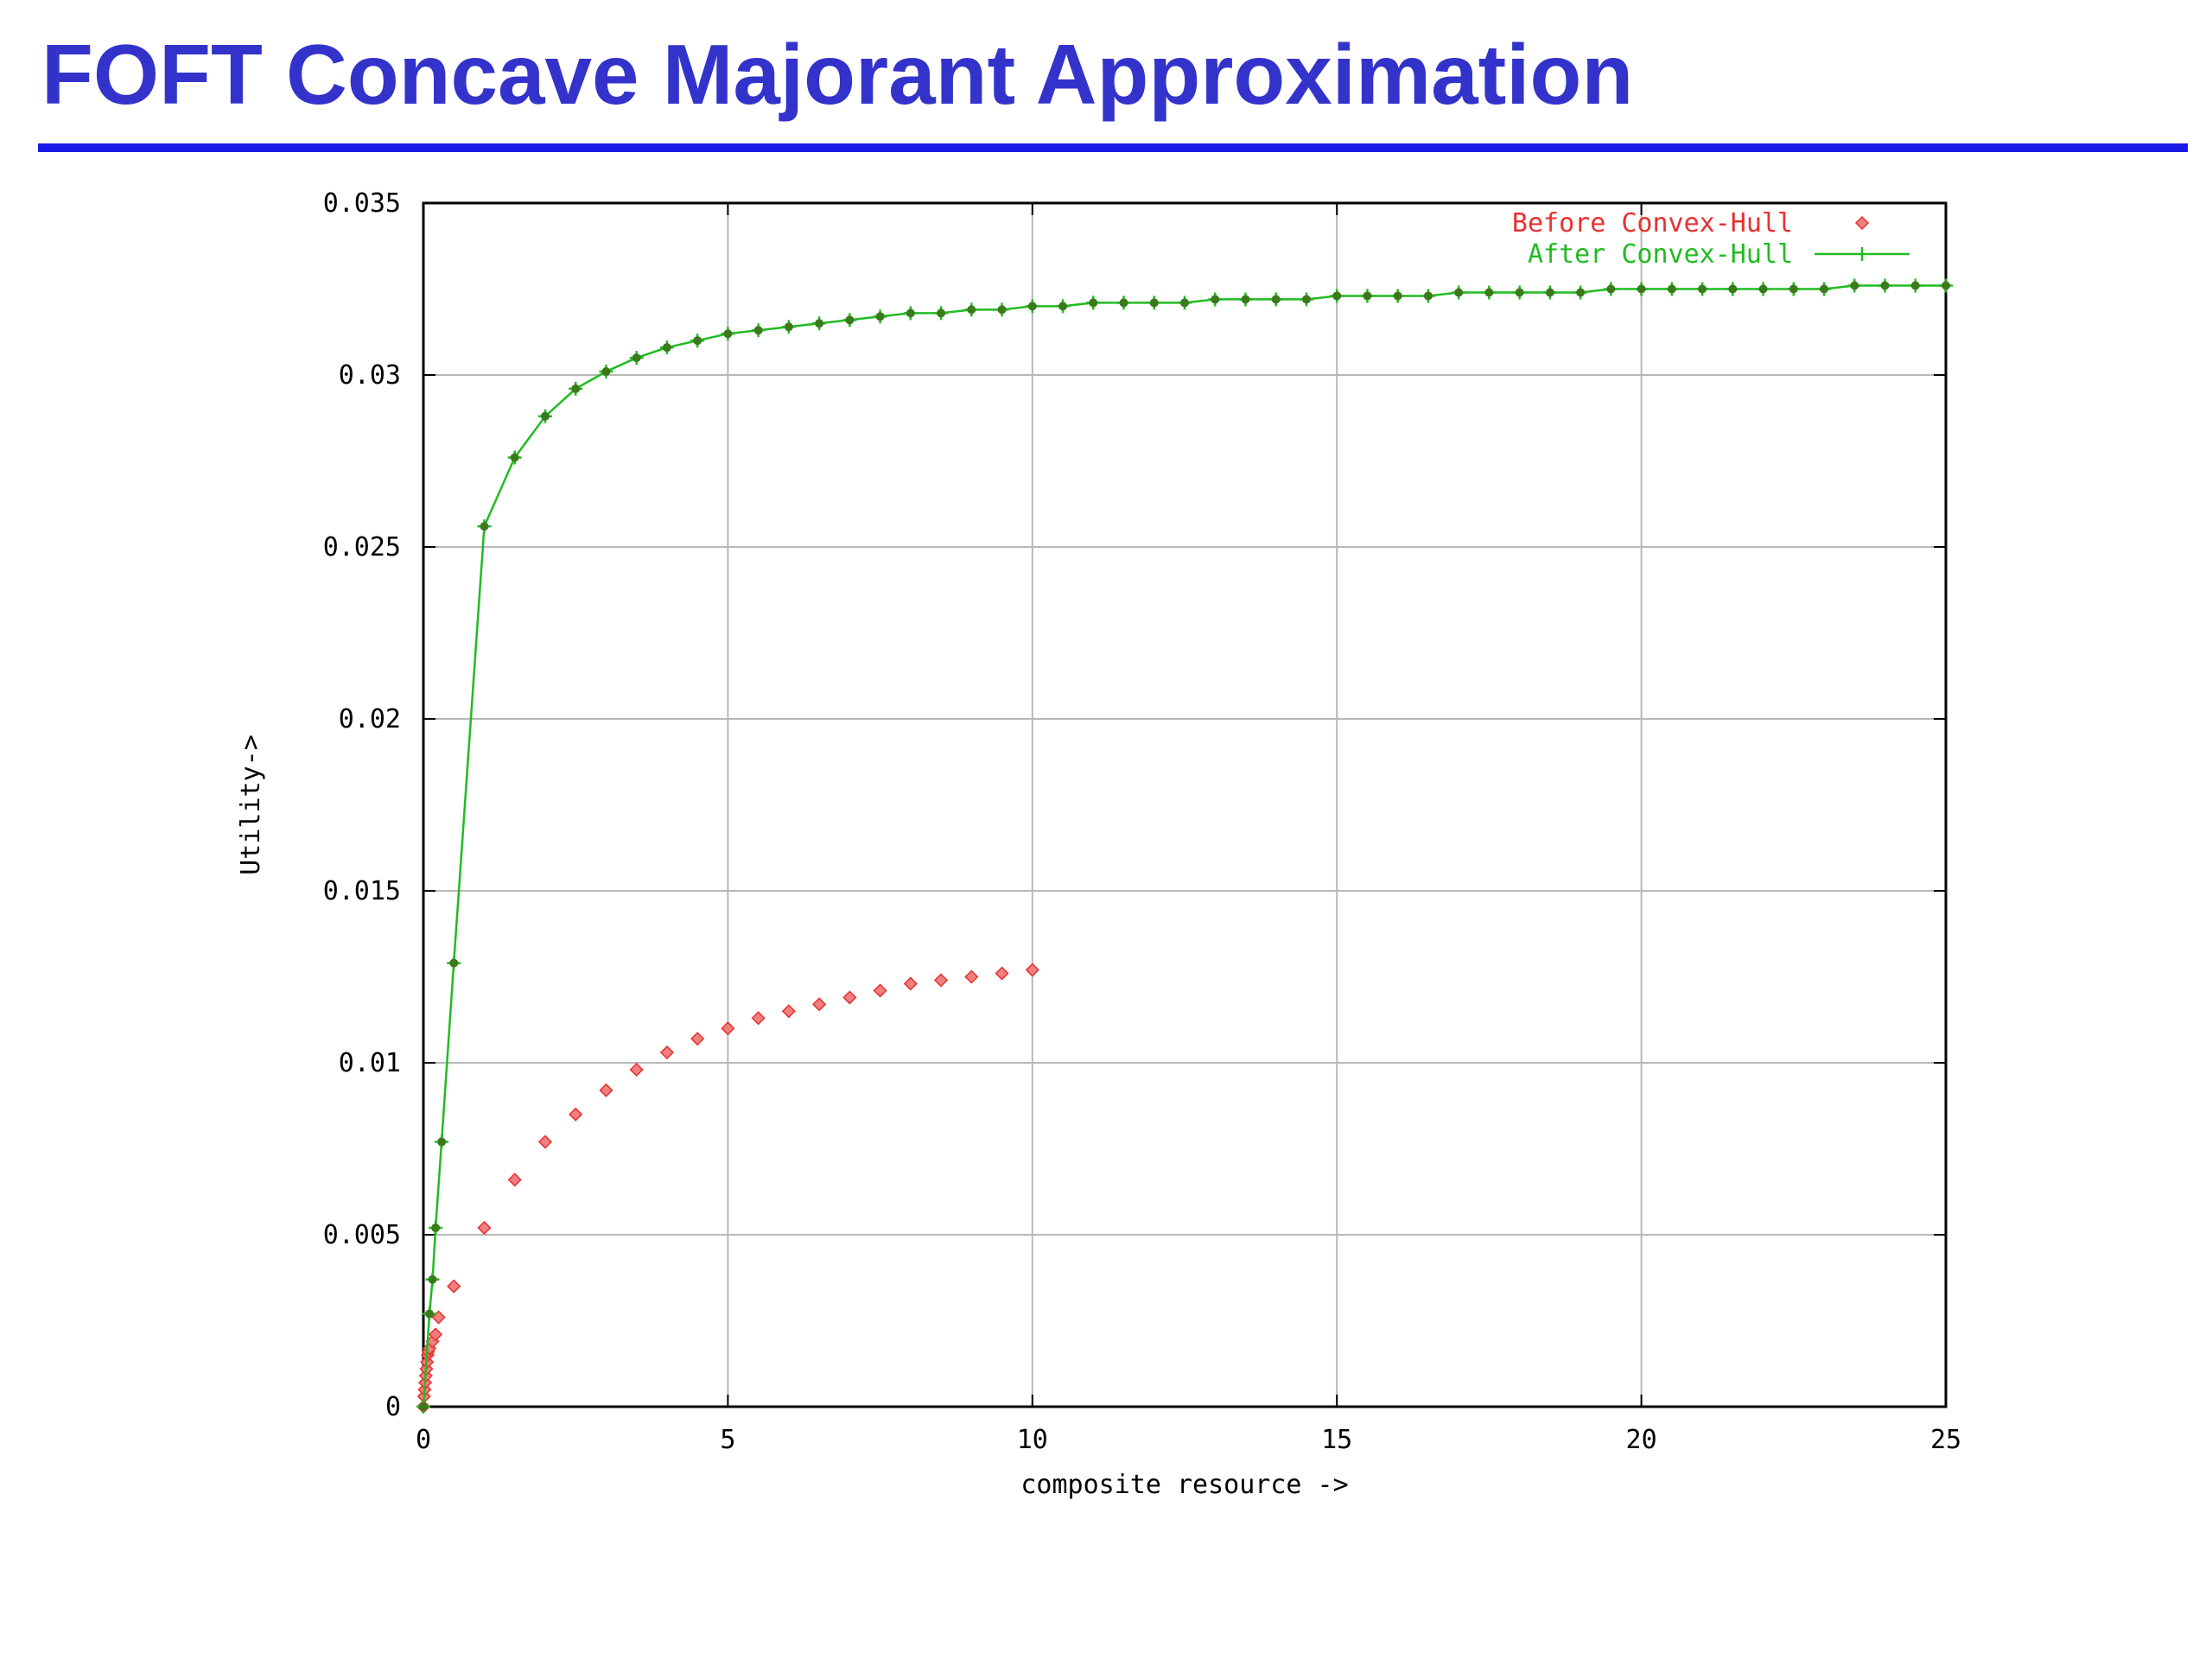 This screenshot has height=1659, width=2212. I want to click on y-tick-label: 0.035, so click(362, 203).